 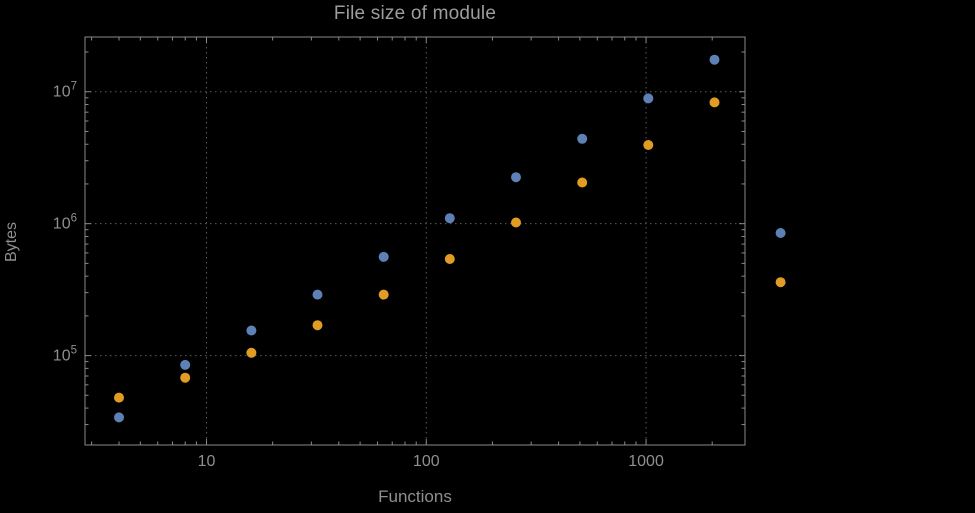 I want to click on x-tick-label: 1000, so click(x=646, y=461).